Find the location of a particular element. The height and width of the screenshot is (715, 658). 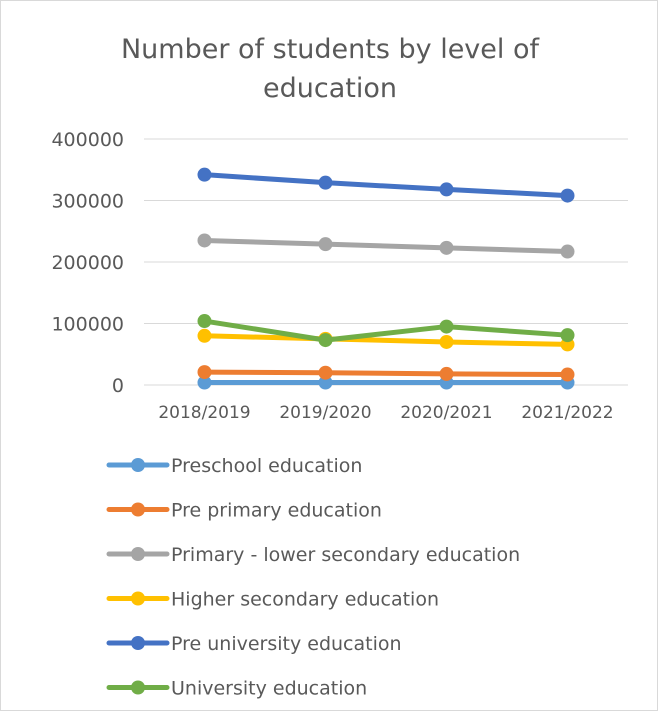

chart-title-line-2: education is located at coordinates (330, 88).